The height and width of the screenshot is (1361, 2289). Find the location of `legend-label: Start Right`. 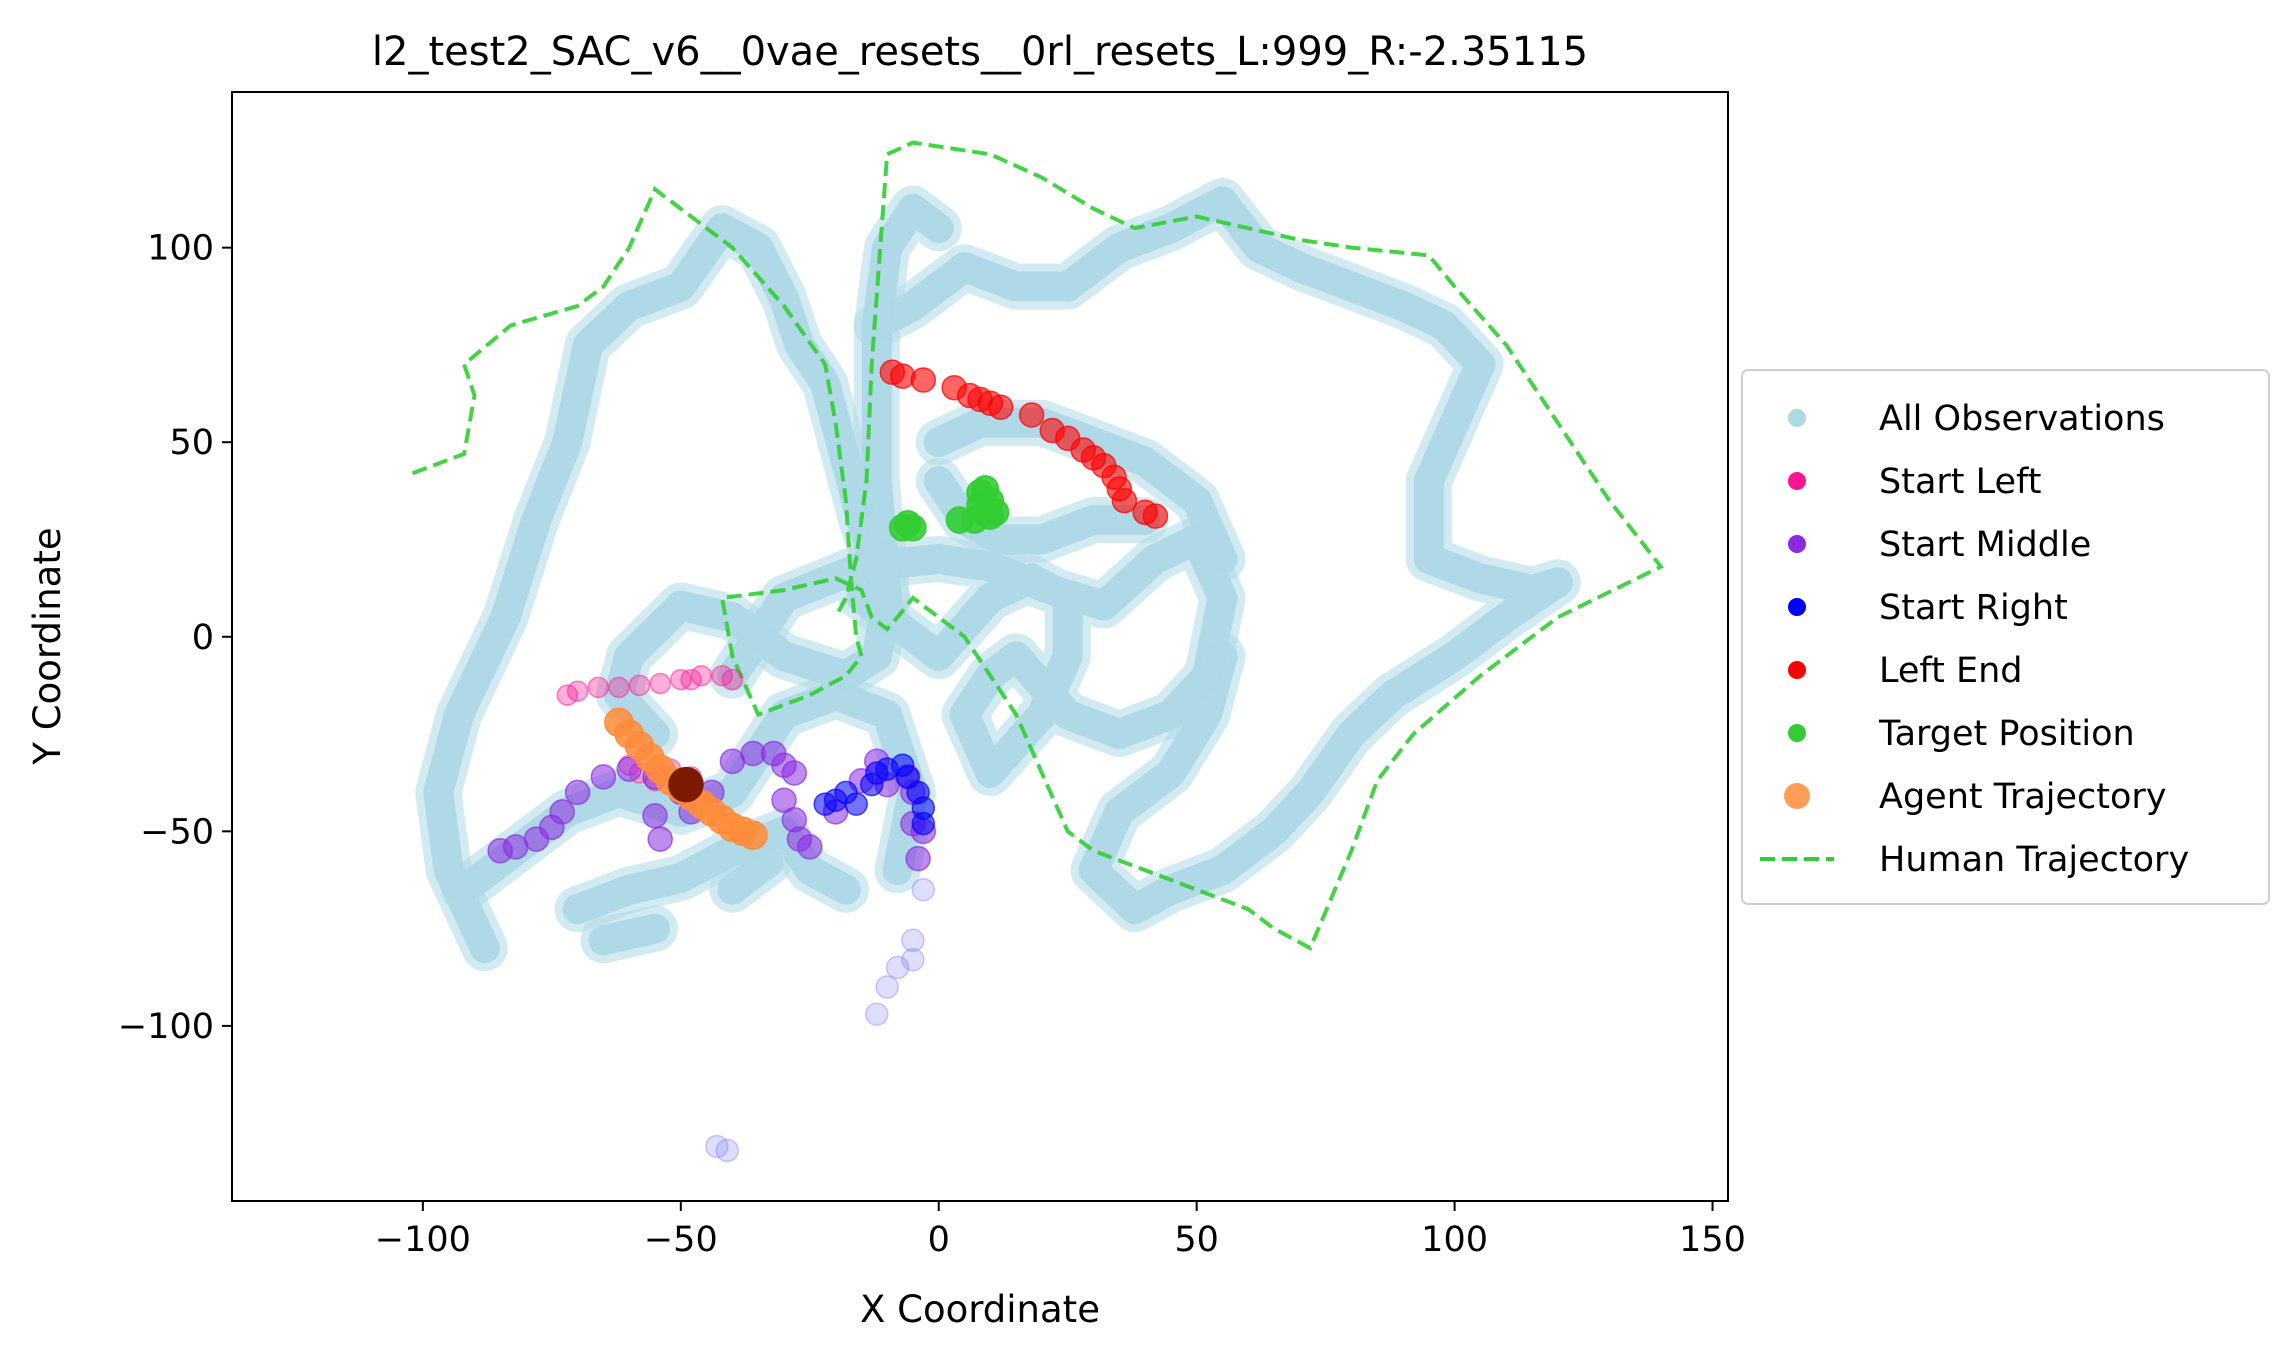

legend-label: Start Right is located at coordinates (1973, 608).